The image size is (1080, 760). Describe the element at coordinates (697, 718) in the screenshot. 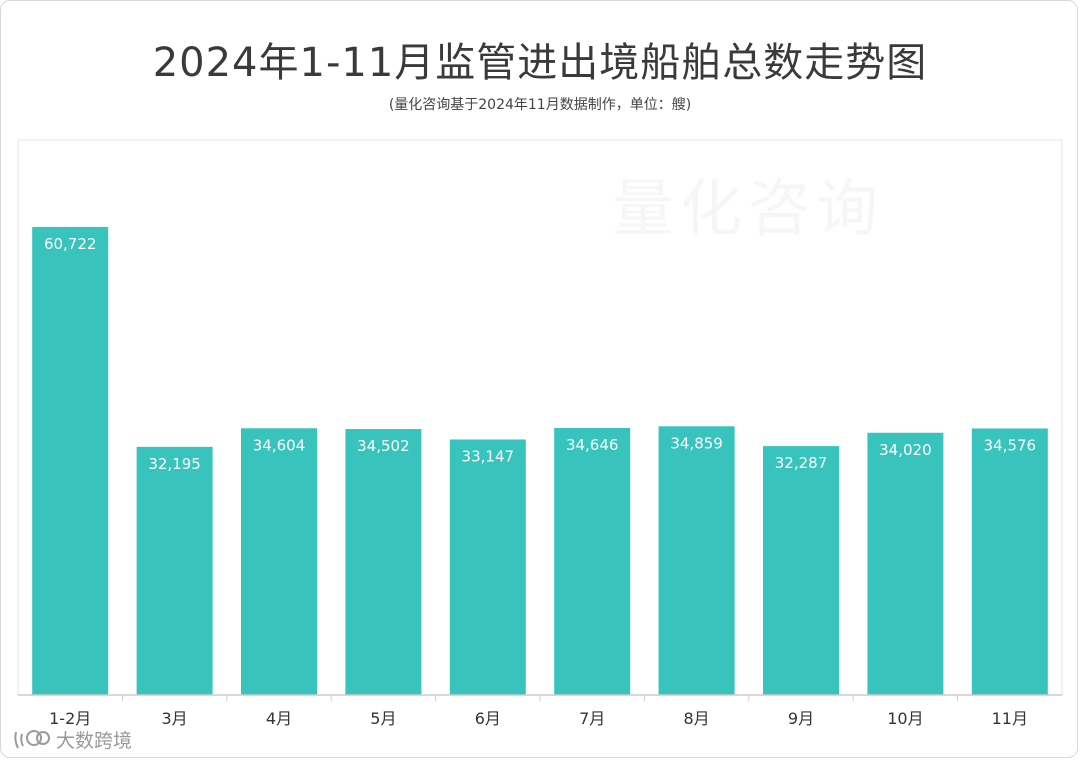

I see `x-tick-label: 8月` at that location.